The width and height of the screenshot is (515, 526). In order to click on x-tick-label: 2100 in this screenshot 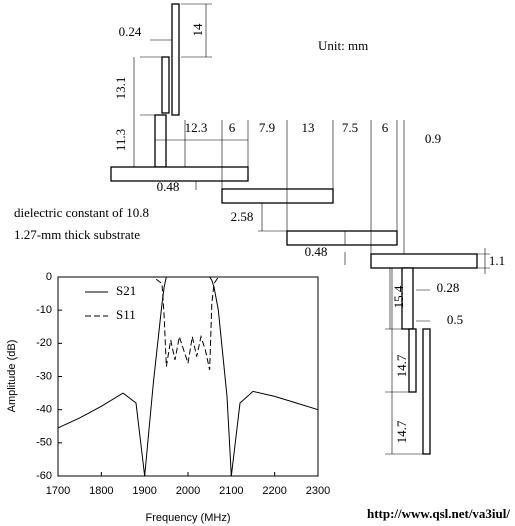, I will do `click(231, 491)`.